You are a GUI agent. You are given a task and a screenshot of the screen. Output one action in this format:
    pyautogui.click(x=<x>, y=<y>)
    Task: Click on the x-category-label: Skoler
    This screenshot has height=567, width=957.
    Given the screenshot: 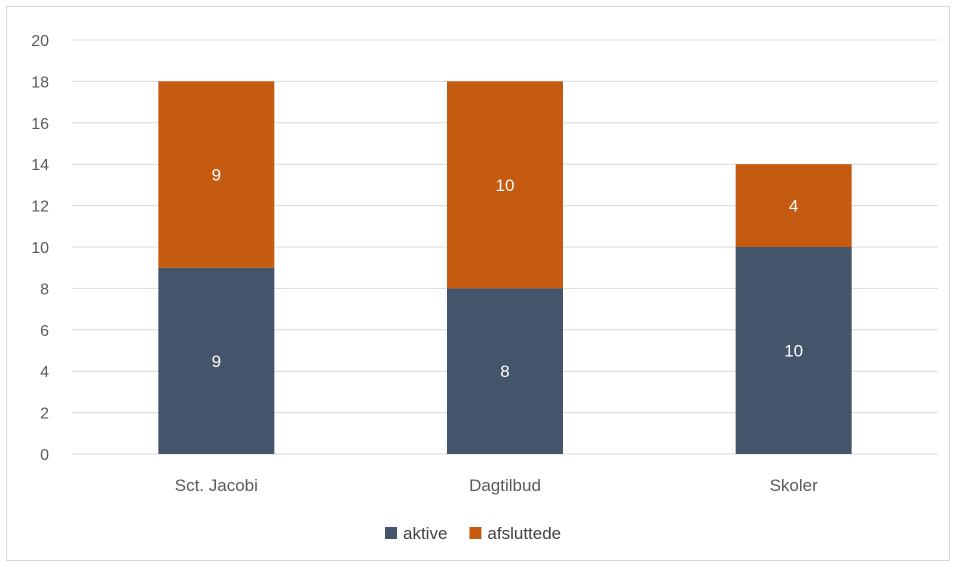 What is the action you would take?
    pyautogui.click(x=794, y=485)
    